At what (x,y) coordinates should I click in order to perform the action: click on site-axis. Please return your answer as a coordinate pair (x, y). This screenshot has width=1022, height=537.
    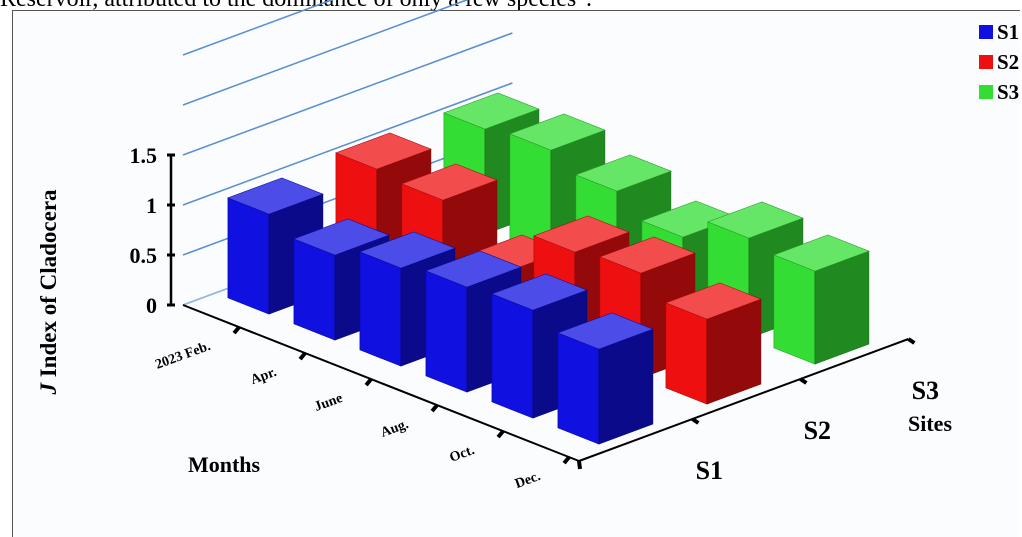
    Looking at the image, I should click on (743, 400).